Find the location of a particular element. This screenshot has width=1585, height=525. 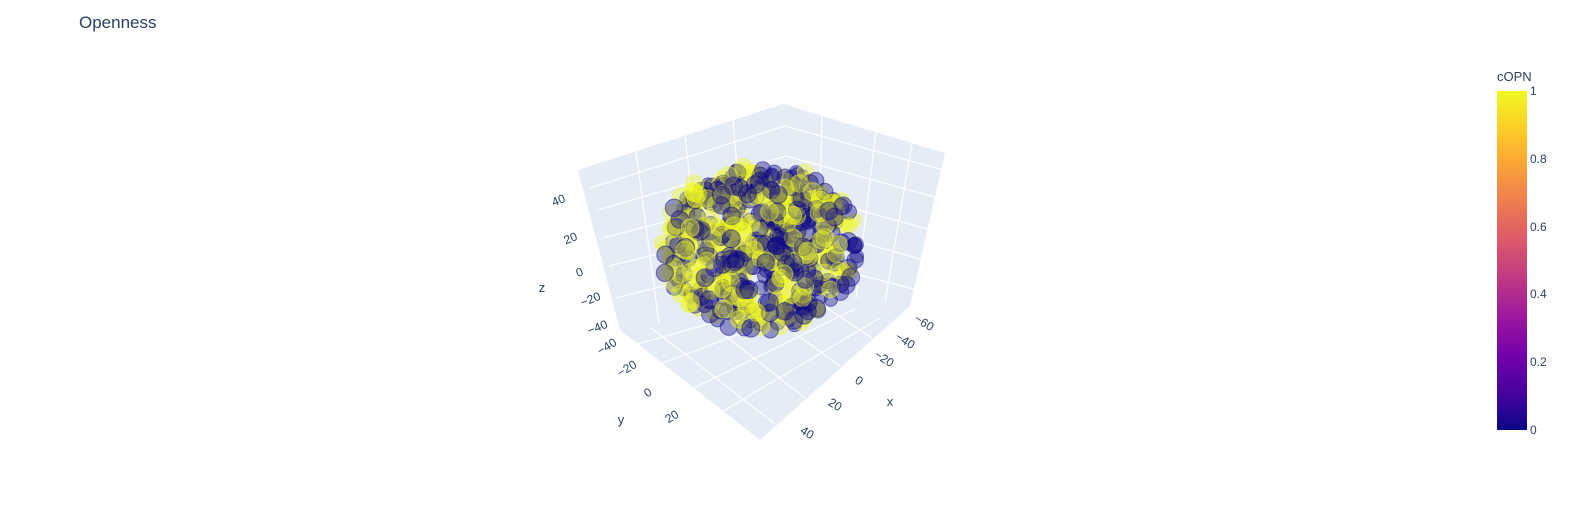

y-tick-label: 20 is located at coordinates (672, 416).